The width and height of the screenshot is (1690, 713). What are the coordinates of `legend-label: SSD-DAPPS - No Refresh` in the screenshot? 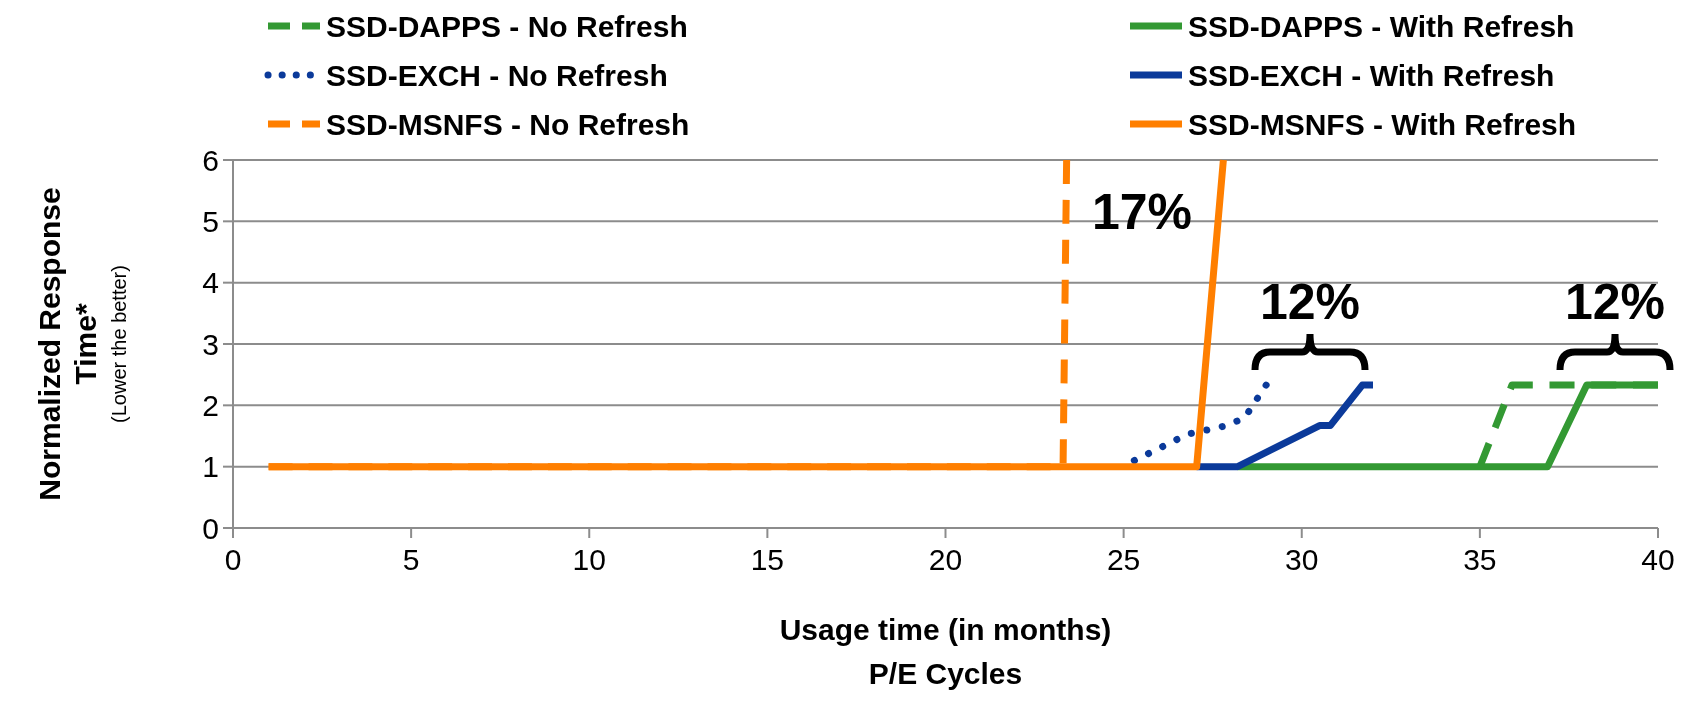 It's located at (507, 26).